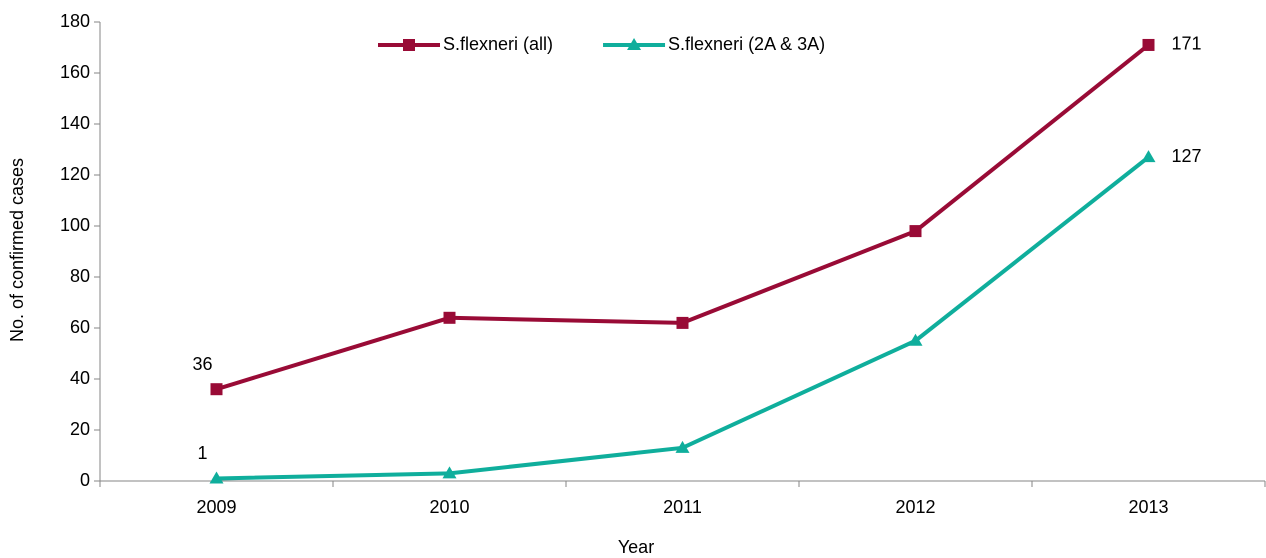 The width and height of the screenshot is (1266, 558). I want to click on x-tick-label: 2011, so click(682, 507).